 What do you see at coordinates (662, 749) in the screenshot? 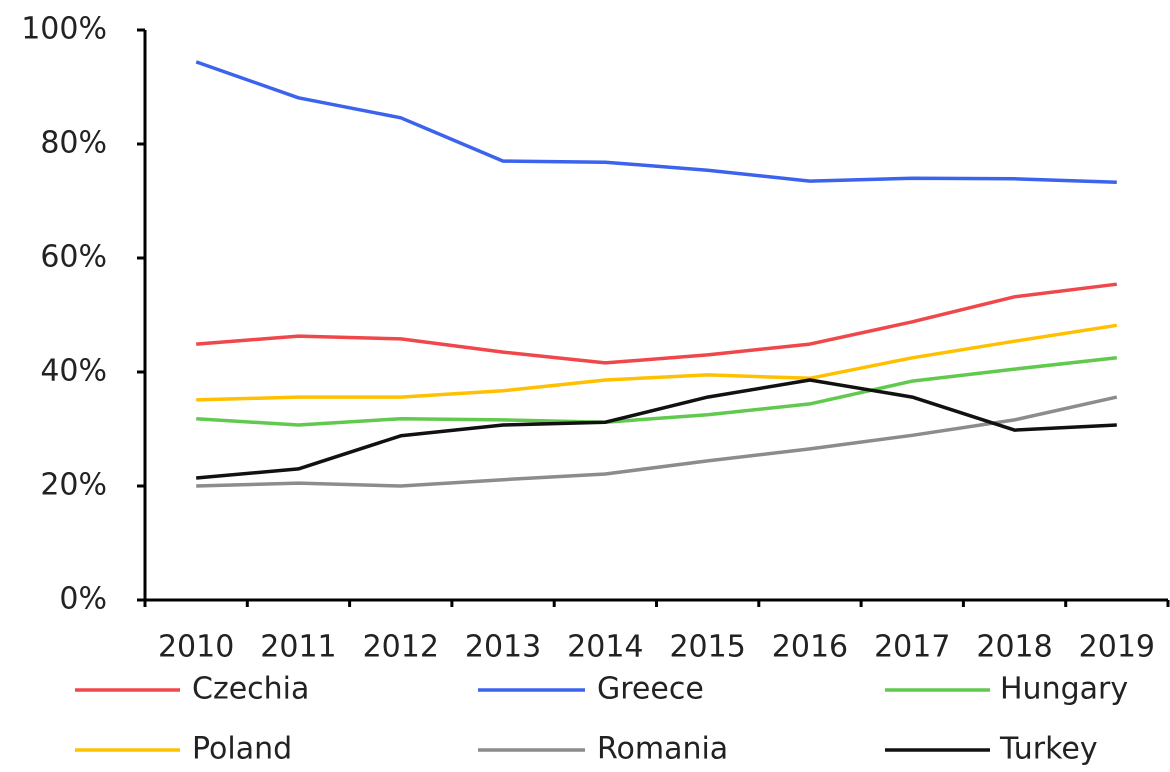
I see `legend-label: Romania` at bounding box center [662, 749].